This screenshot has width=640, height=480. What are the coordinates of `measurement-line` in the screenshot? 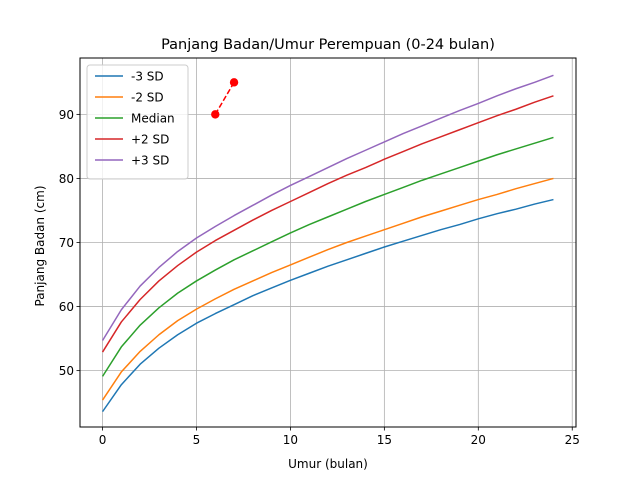 It's located at (224, 98).